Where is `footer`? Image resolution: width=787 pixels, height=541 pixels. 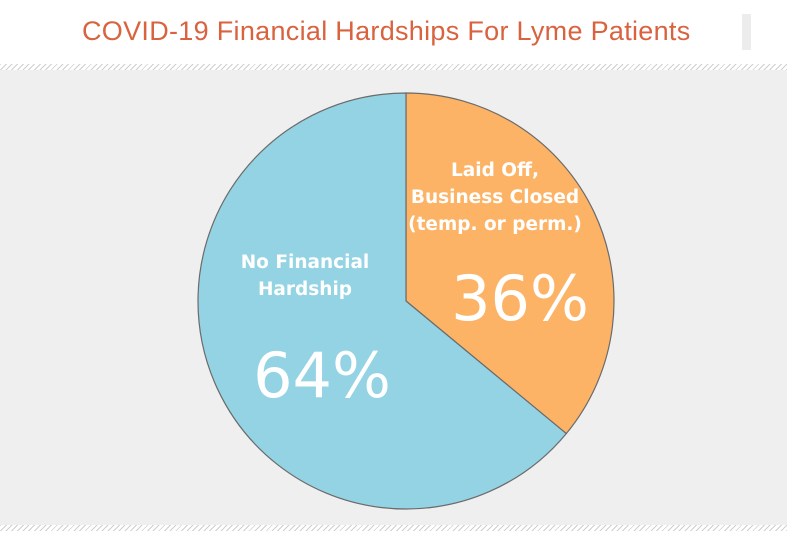
footer is located at coordinates (393, 536).